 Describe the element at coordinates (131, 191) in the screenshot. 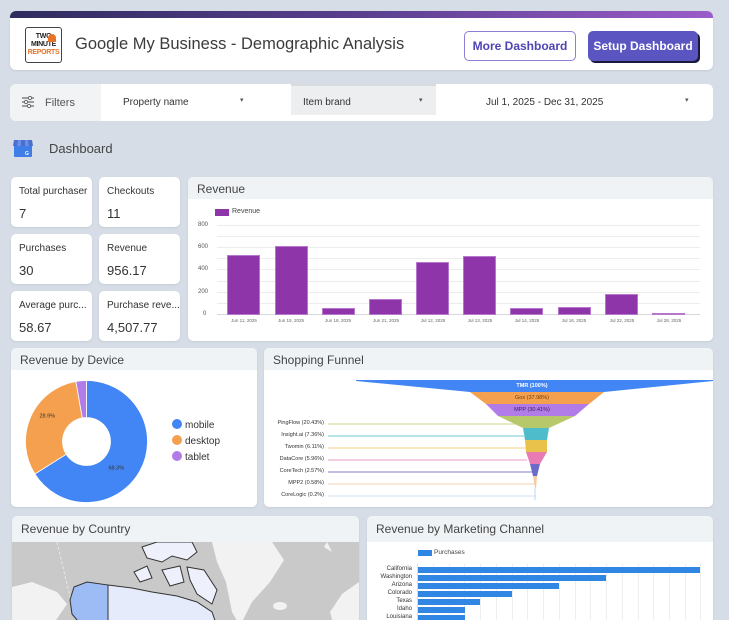

I see `kpi-label: Checkouts` at that location.